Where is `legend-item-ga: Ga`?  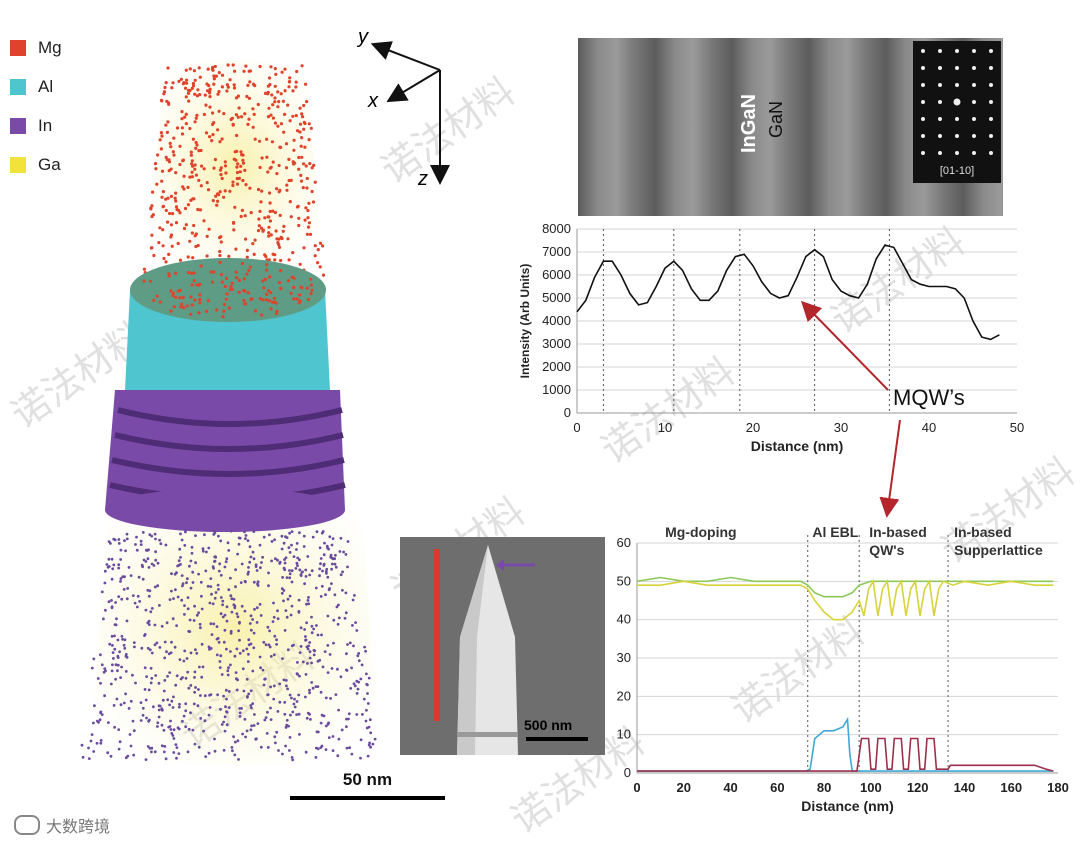 legend-item-ga: Ga is located at coordinates (35, 165).